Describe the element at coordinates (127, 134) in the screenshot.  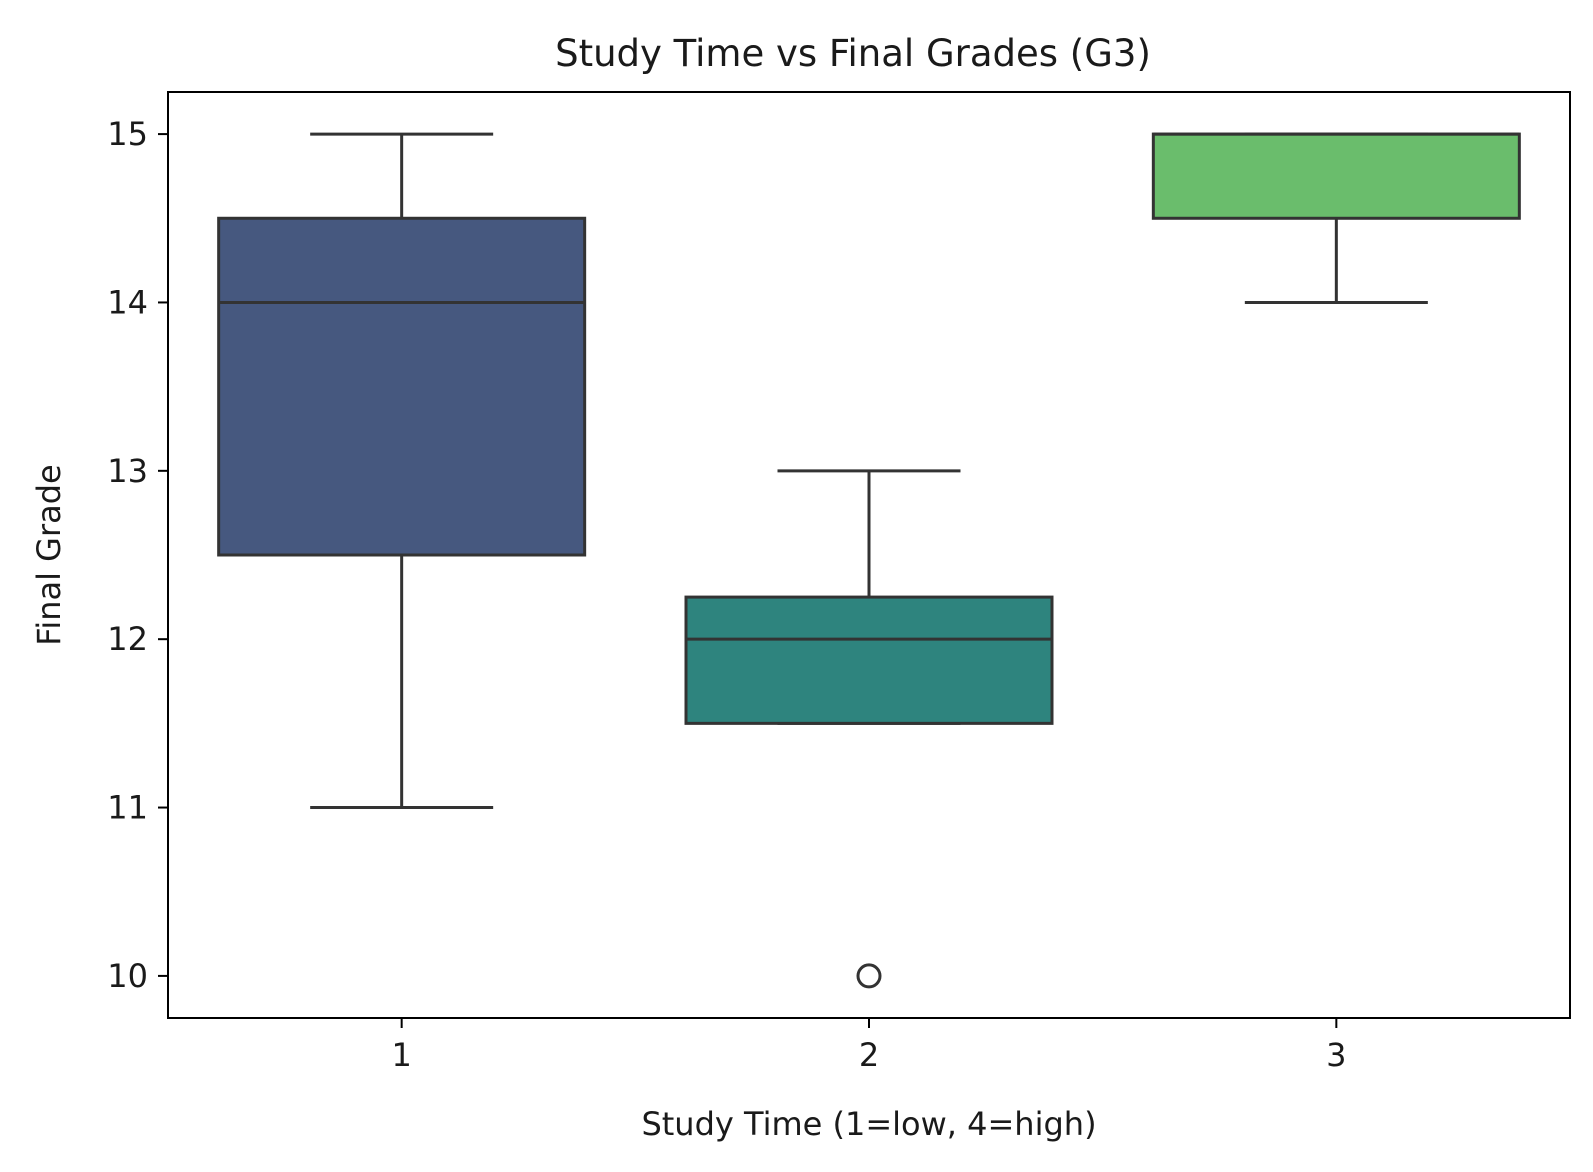
I see `y-tick-label: 15` at that location.